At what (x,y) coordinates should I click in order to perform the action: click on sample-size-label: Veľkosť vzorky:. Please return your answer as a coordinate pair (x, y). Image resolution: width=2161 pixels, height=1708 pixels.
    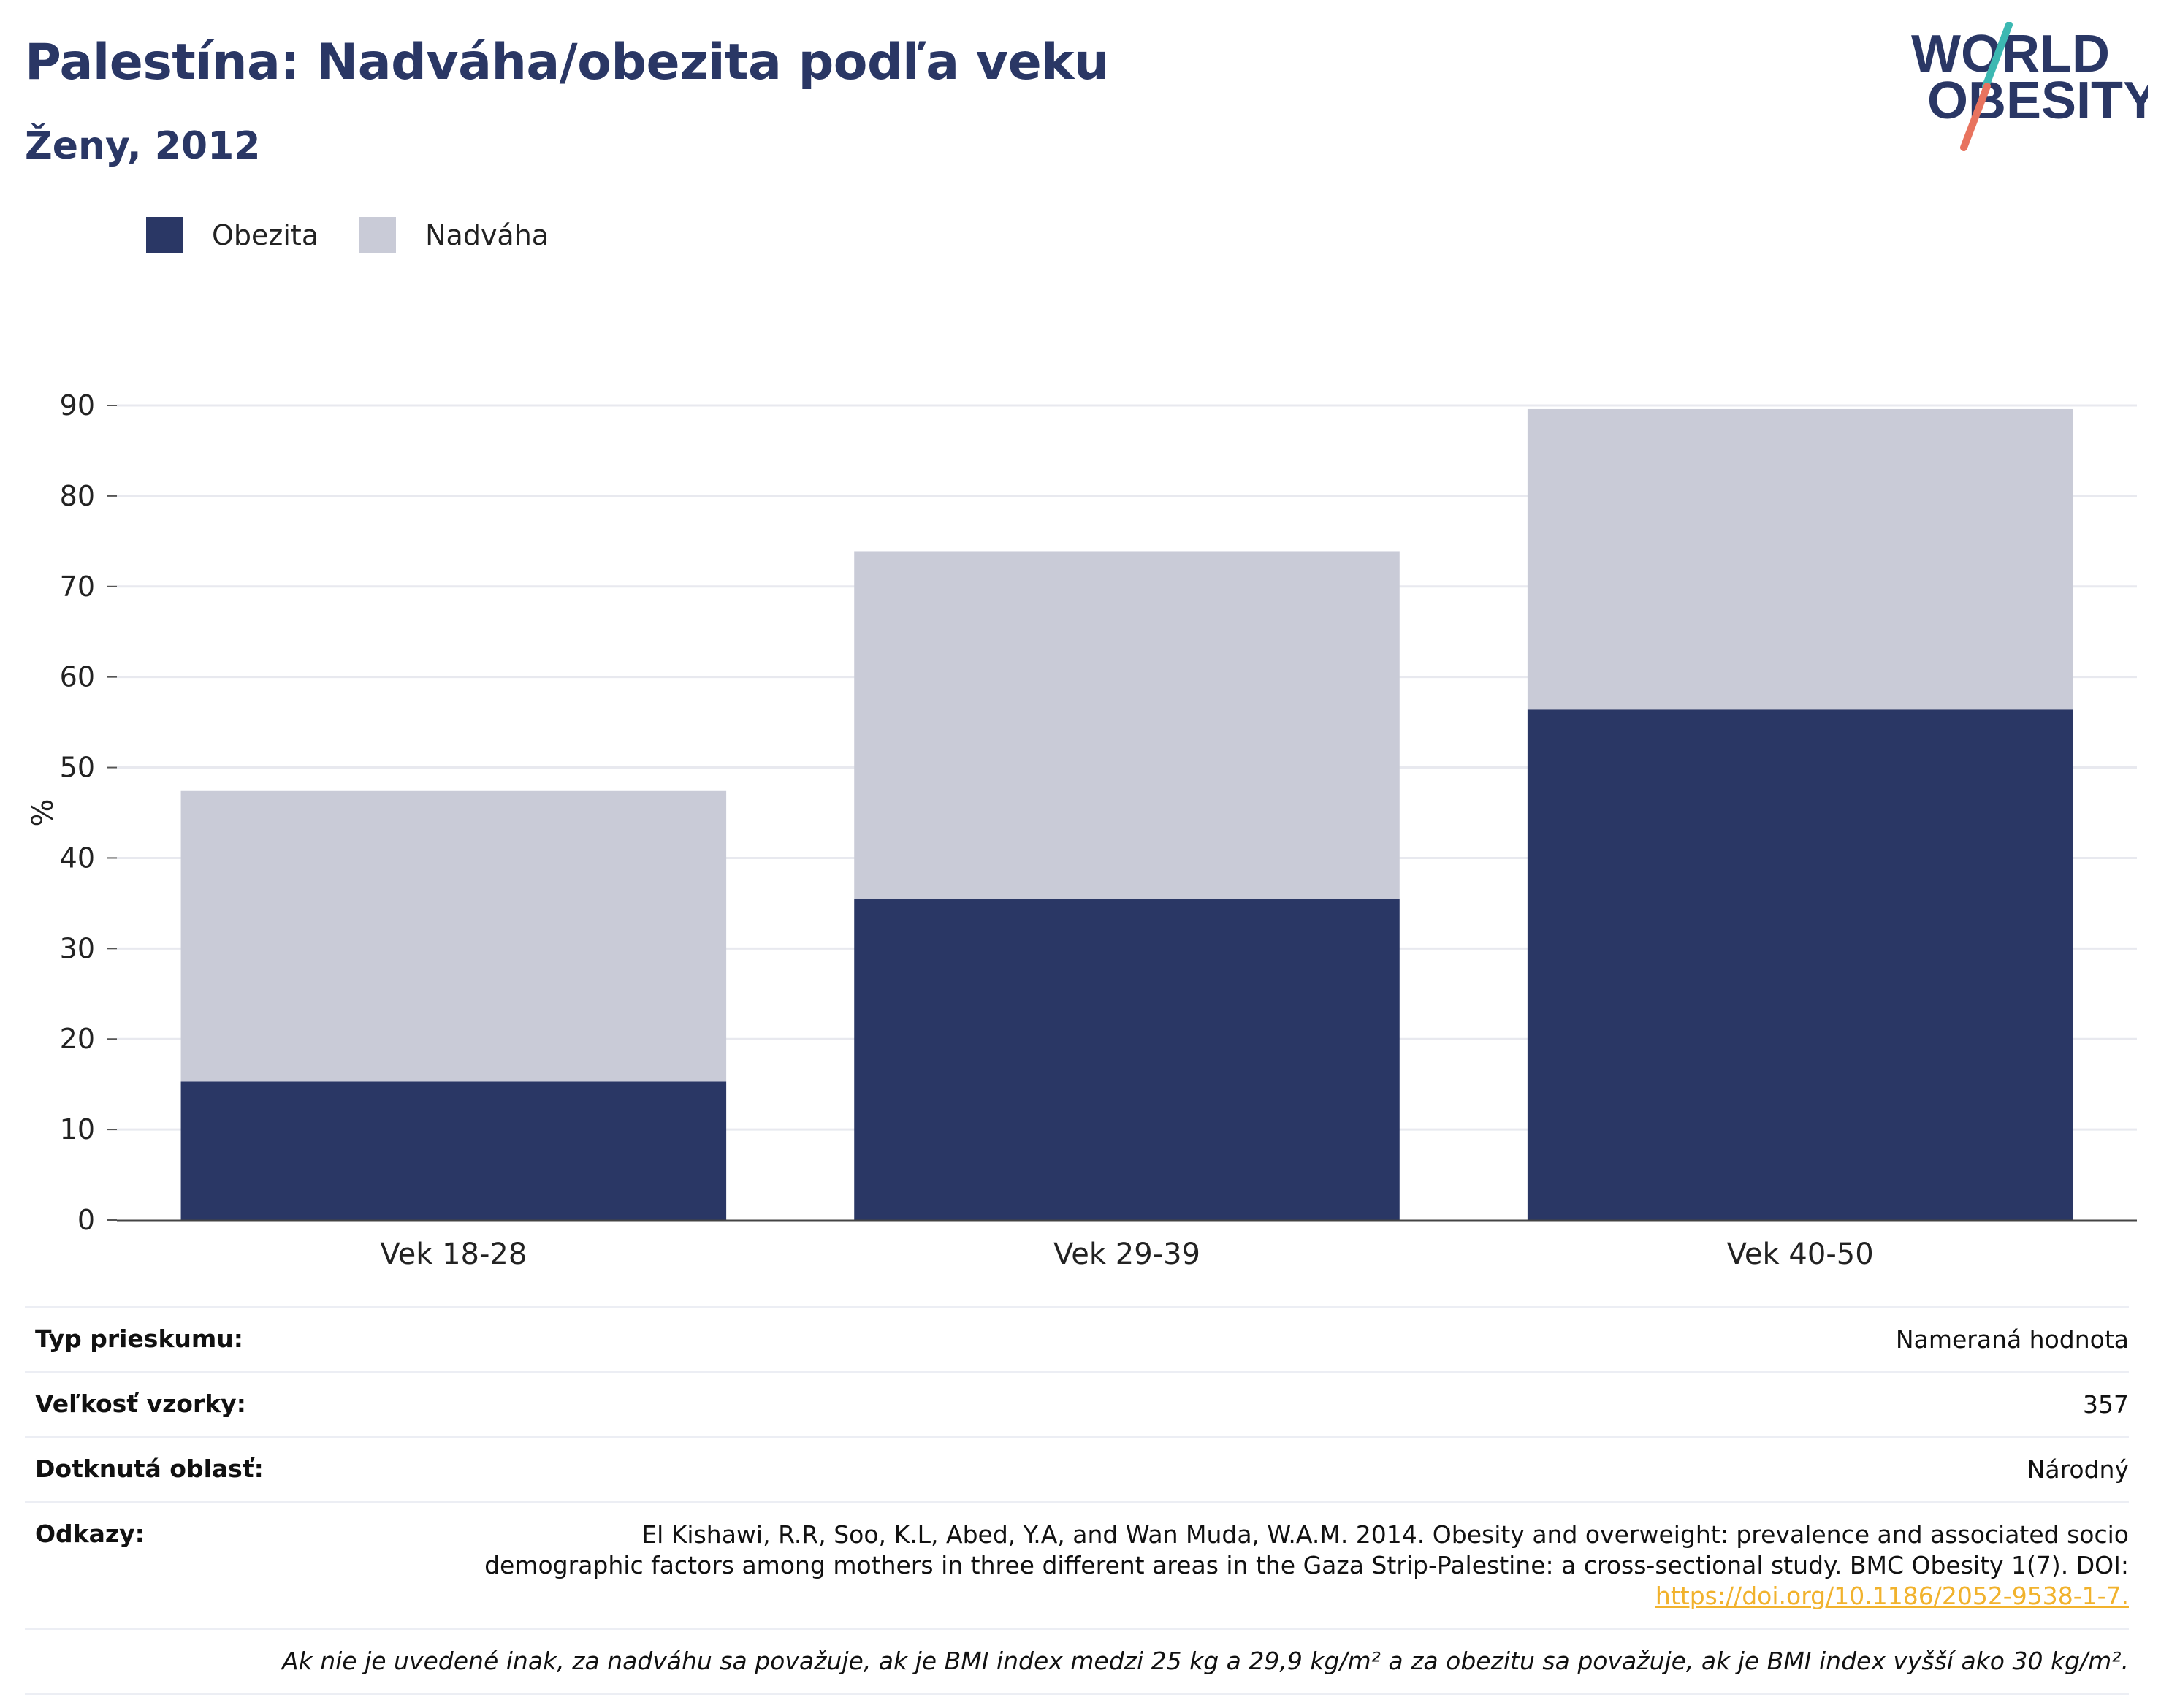
    Looking at the image, I should click on (140, 1403).